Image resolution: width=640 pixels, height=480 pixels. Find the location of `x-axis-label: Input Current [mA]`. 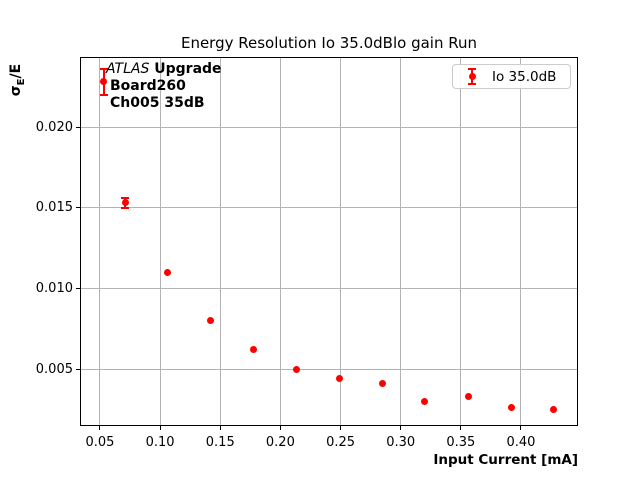

x-axis-label: Input Current [mA] is located at coordinates (505, 460).